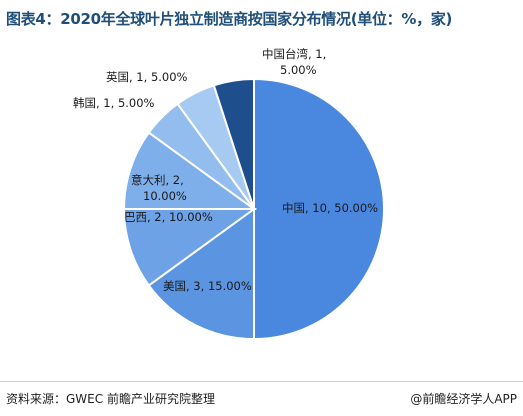  What do you see at coordinates (261, 398) in the screenshot?
I see `footer: 资料来源：GWEC 前瞻产业研究院整理 @前瞻经济学人APP` at bounding box center [261, 398].